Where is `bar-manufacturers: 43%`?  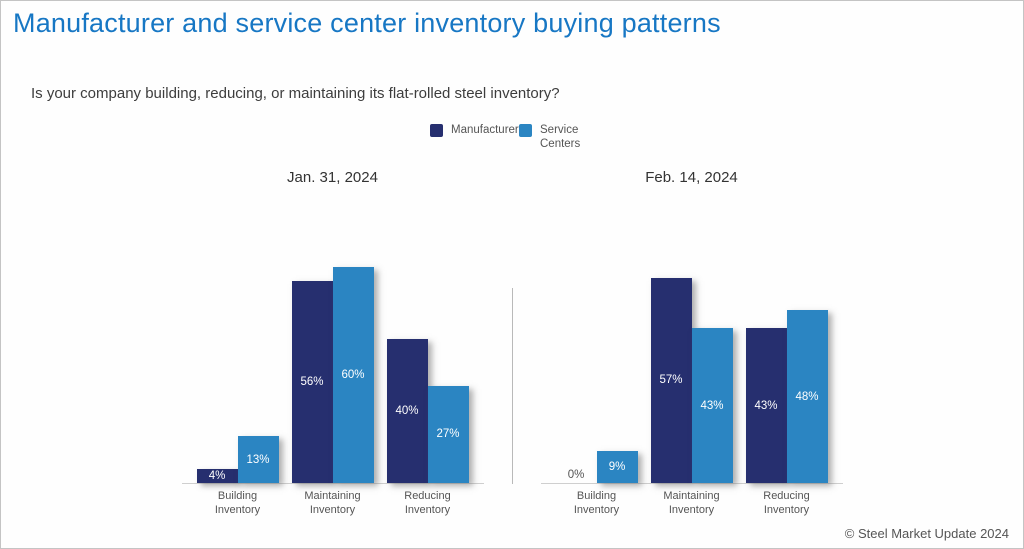
bar-manufacturers: 43% is located at coordinates (766, 405).